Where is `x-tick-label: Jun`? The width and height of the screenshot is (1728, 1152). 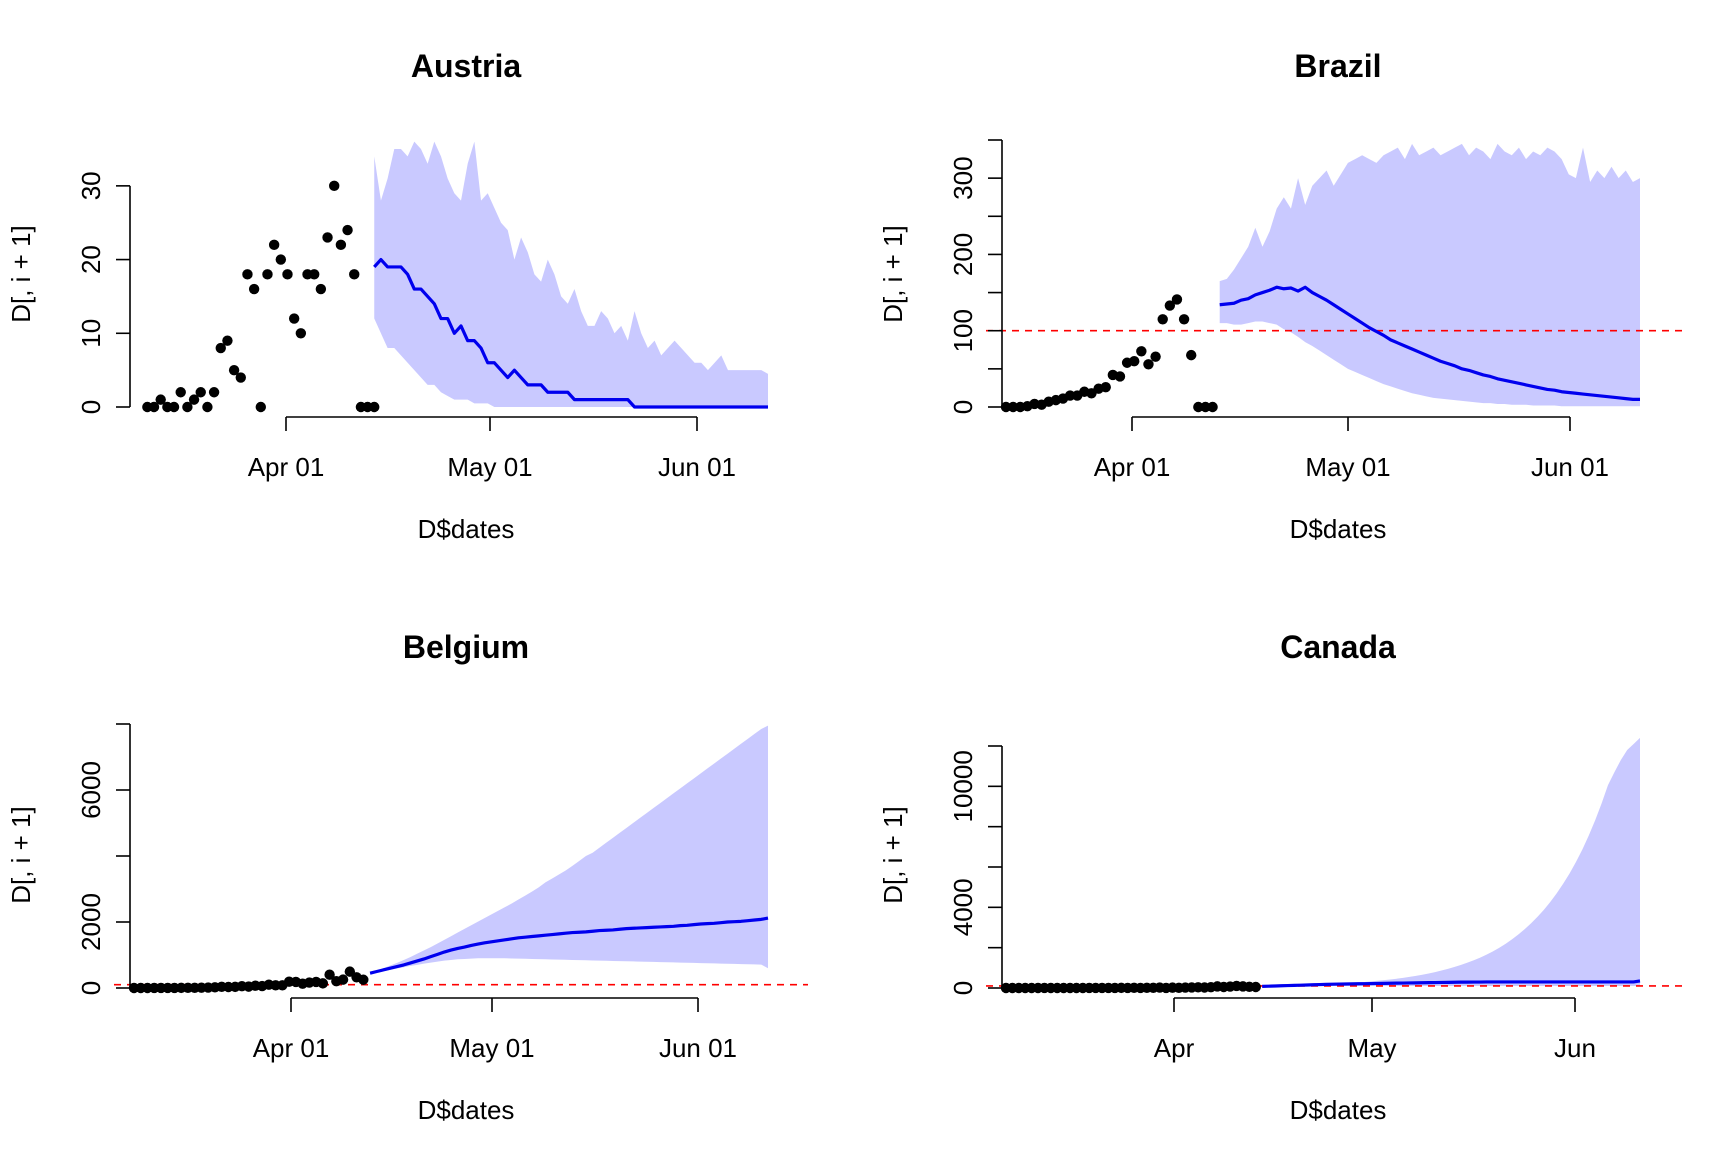
x-tick-label: Jun is located at coordinates (1575, 1048).